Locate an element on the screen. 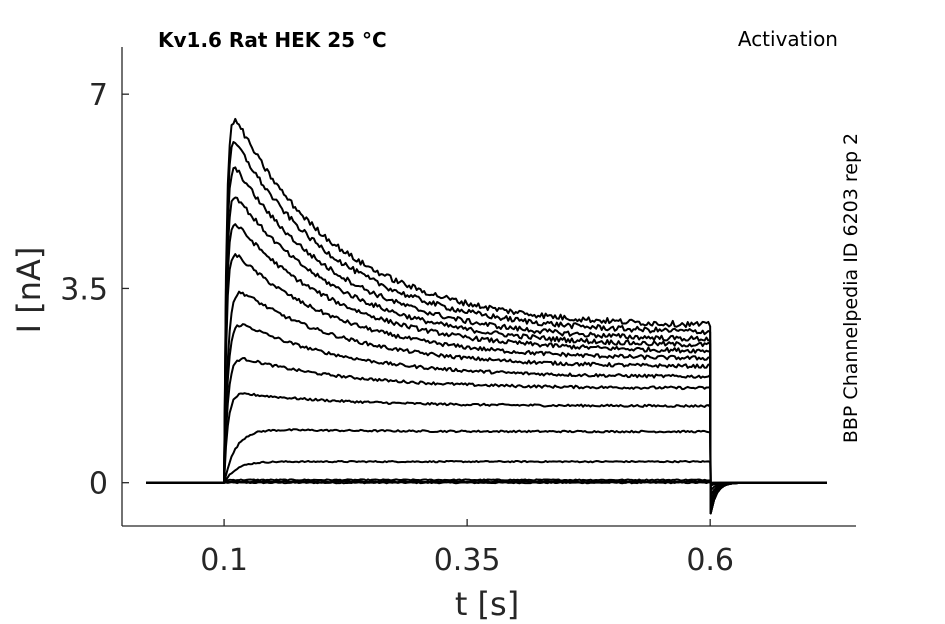 The image size is (945, 624). y-axis-ticks: 03.57 is located at coordinates (94, 290).